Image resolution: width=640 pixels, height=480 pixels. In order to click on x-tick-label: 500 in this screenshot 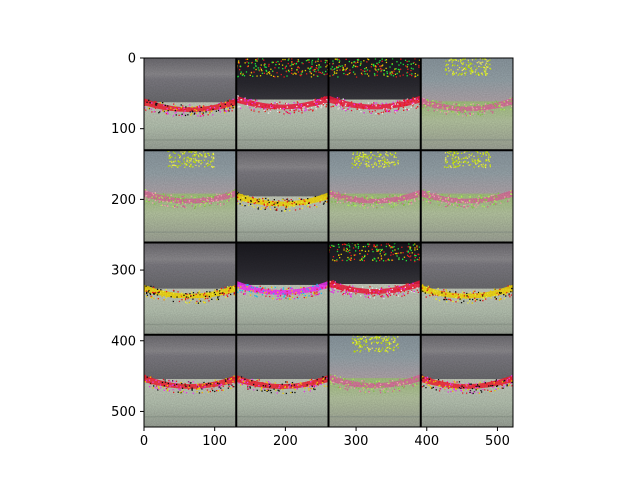, I will do `click(497, 441)`.